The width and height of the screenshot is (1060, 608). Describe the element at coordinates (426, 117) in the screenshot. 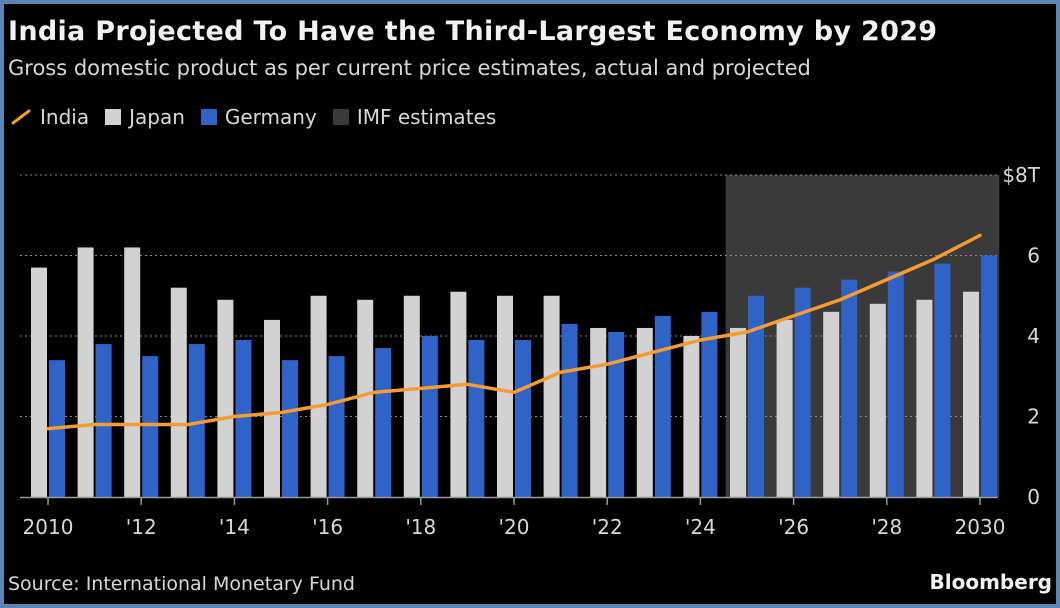

I see `legend-label-imf-estimates: IMF estimates` at that location.